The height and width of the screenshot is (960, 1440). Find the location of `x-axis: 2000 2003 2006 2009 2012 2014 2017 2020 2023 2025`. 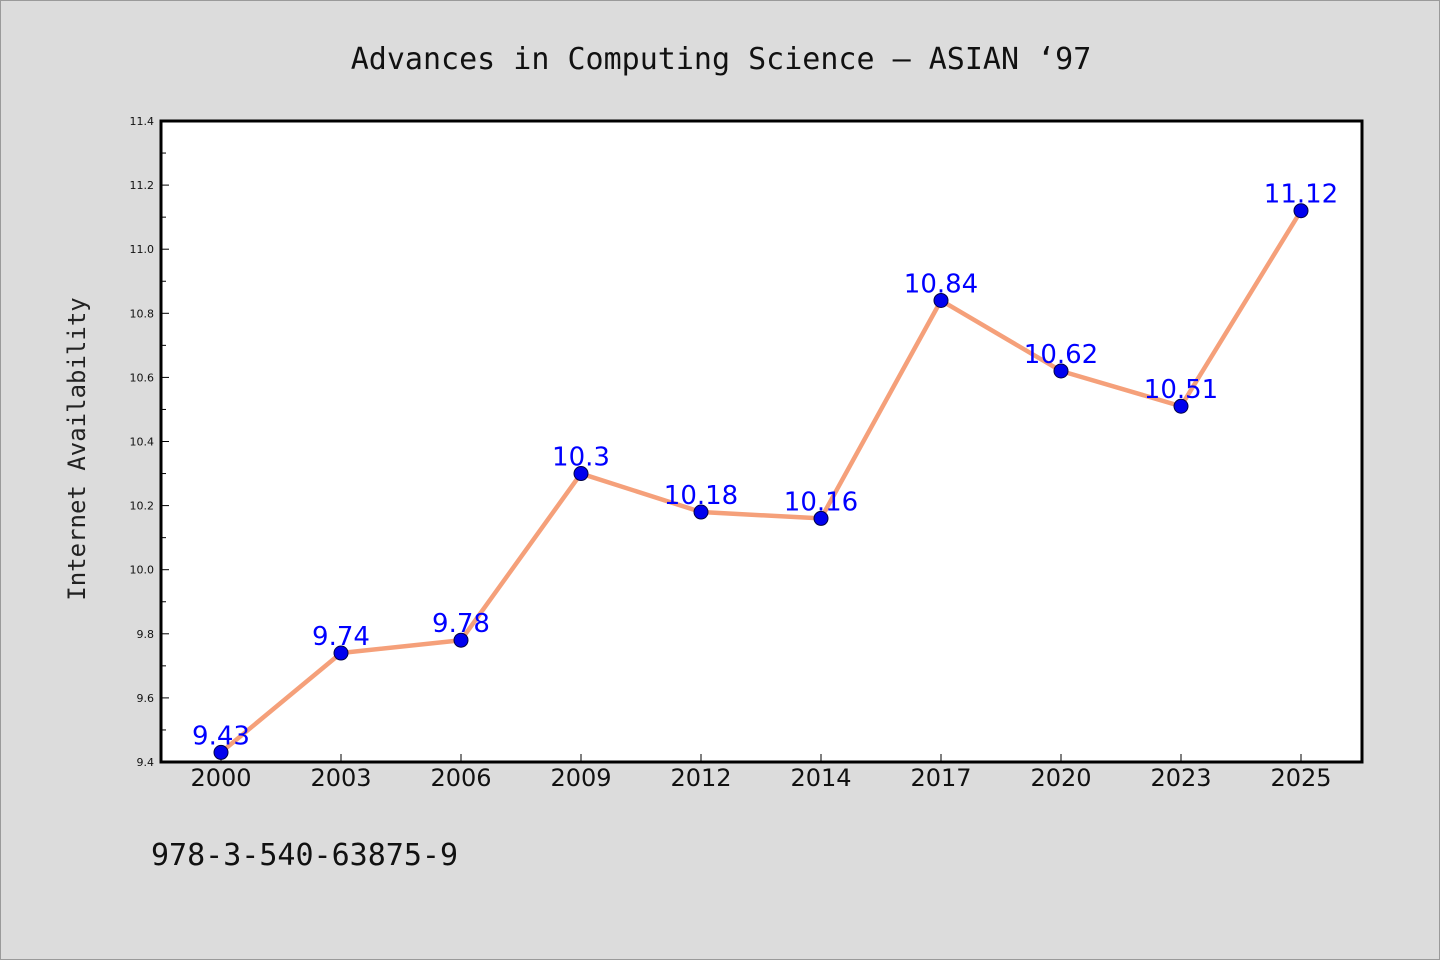

x-axis: 2000 2003 2006 2009 2012 2014 2017 2020 2023 2025 is located at coordinates (761, 773).